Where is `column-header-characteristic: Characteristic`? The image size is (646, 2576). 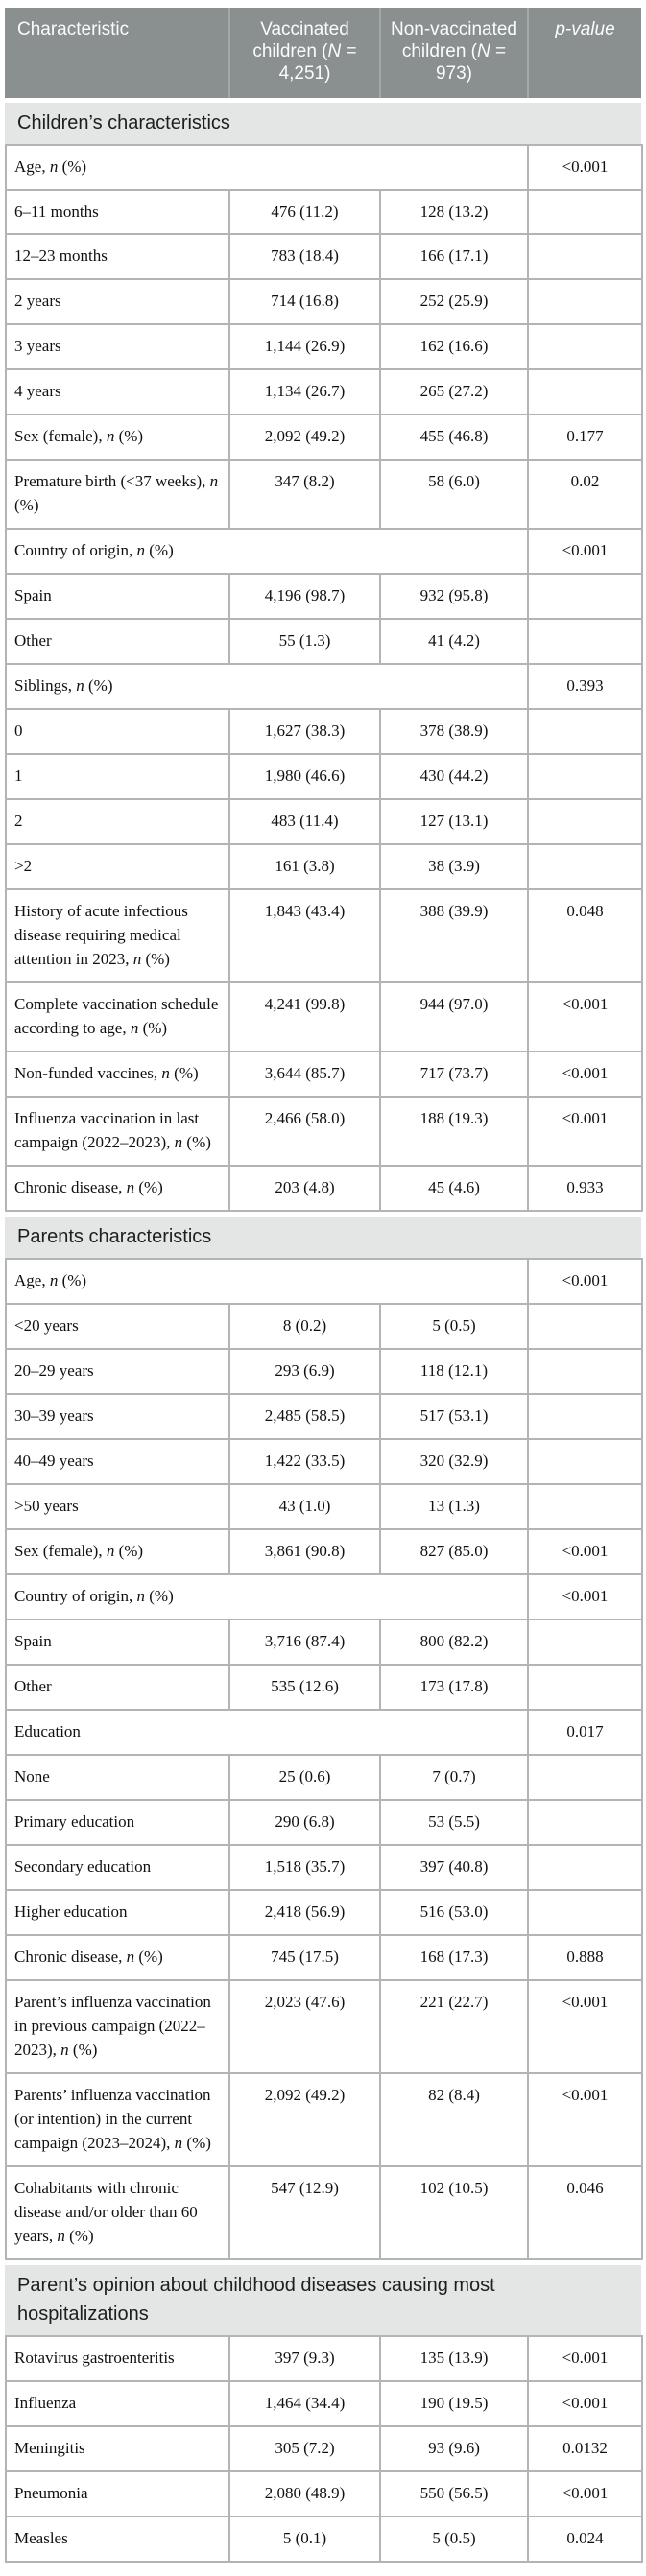 column-header-characteristic: Characteristic is located at coordinates (73, 29).